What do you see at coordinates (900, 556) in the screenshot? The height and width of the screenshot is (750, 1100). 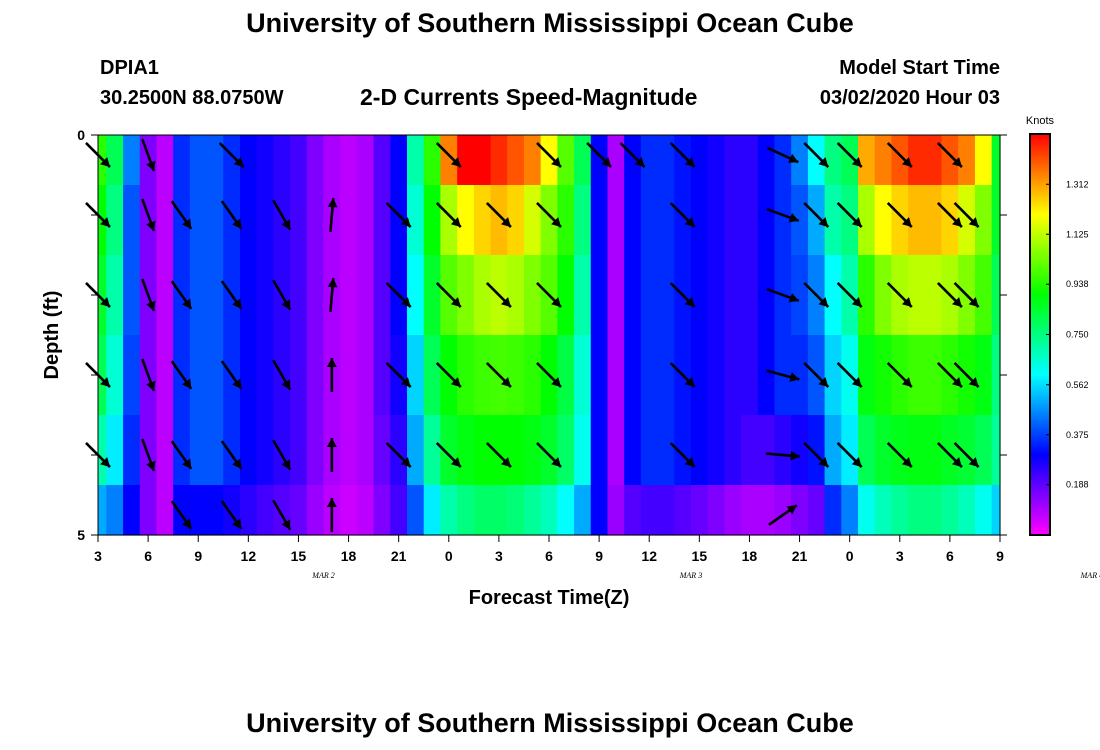 I see `x-tick-label: 3` at bounding box center [900, 556].